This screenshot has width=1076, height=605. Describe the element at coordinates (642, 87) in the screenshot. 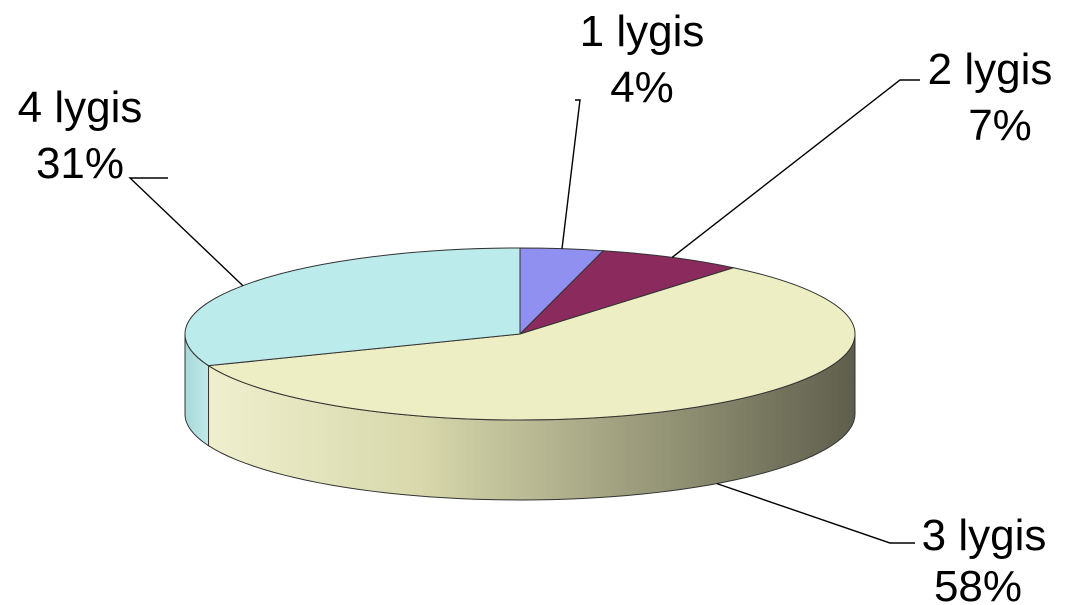

I see `slice-value-1: 4%` at that location.